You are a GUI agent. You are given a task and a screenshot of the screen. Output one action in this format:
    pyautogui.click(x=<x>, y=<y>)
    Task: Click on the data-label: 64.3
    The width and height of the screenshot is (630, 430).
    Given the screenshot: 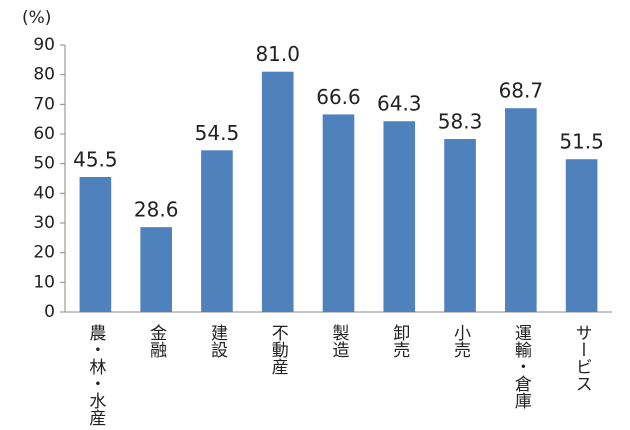 What is the action you would take?
    pyautogui.click(x=399, y=104)
    